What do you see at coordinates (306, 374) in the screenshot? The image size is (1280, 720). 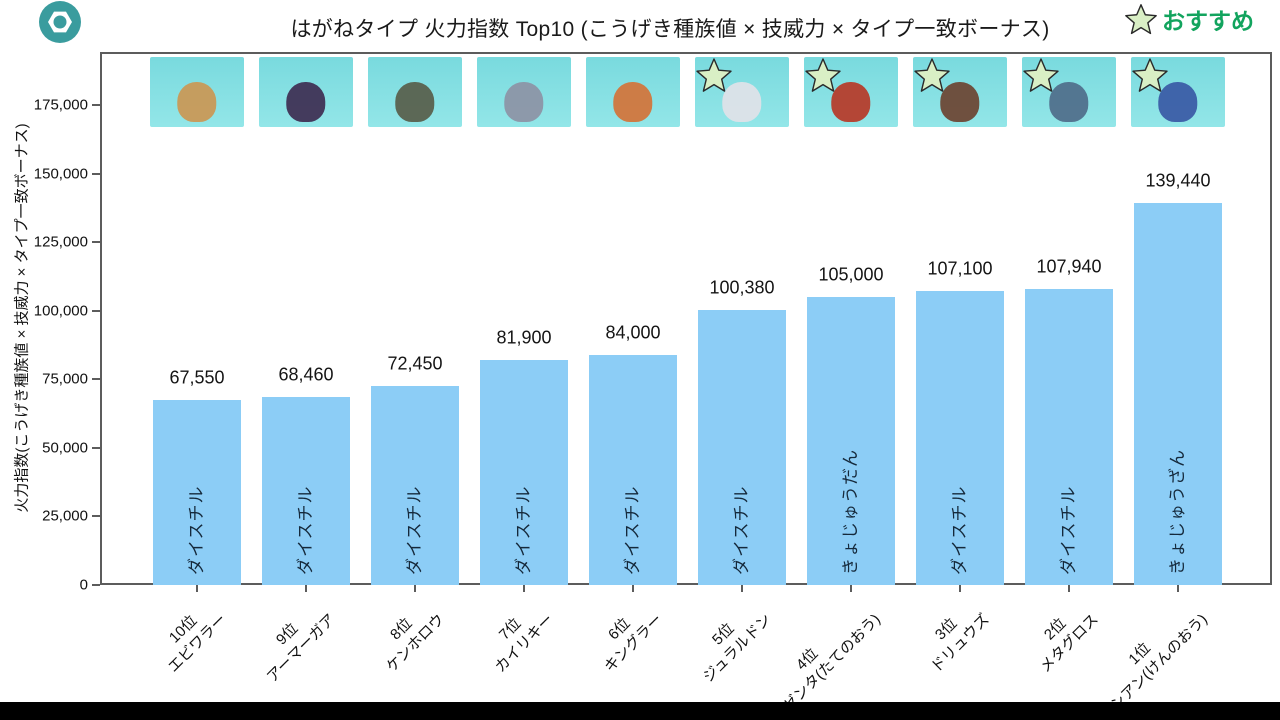 I see `bar-value-label: 68,460` at bounding box center [306, 374].